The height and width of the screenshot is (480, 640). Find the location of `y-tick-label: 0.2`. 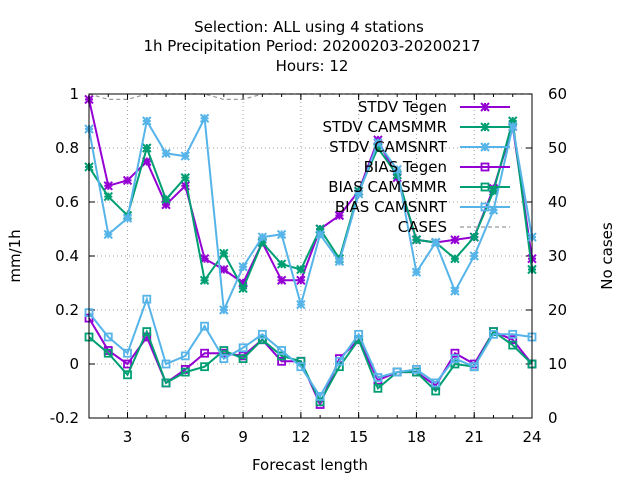

y-tick-label: 0.2 is located at coordinates (67, 310).